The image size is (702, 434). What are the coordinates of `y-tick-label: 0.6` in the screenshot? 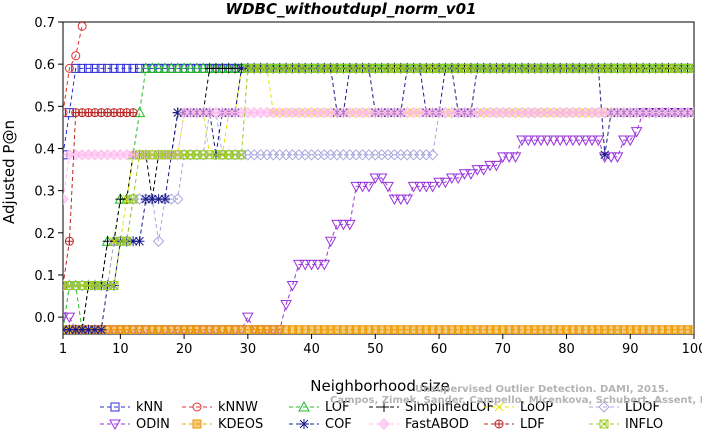 It's located at (44, 65).